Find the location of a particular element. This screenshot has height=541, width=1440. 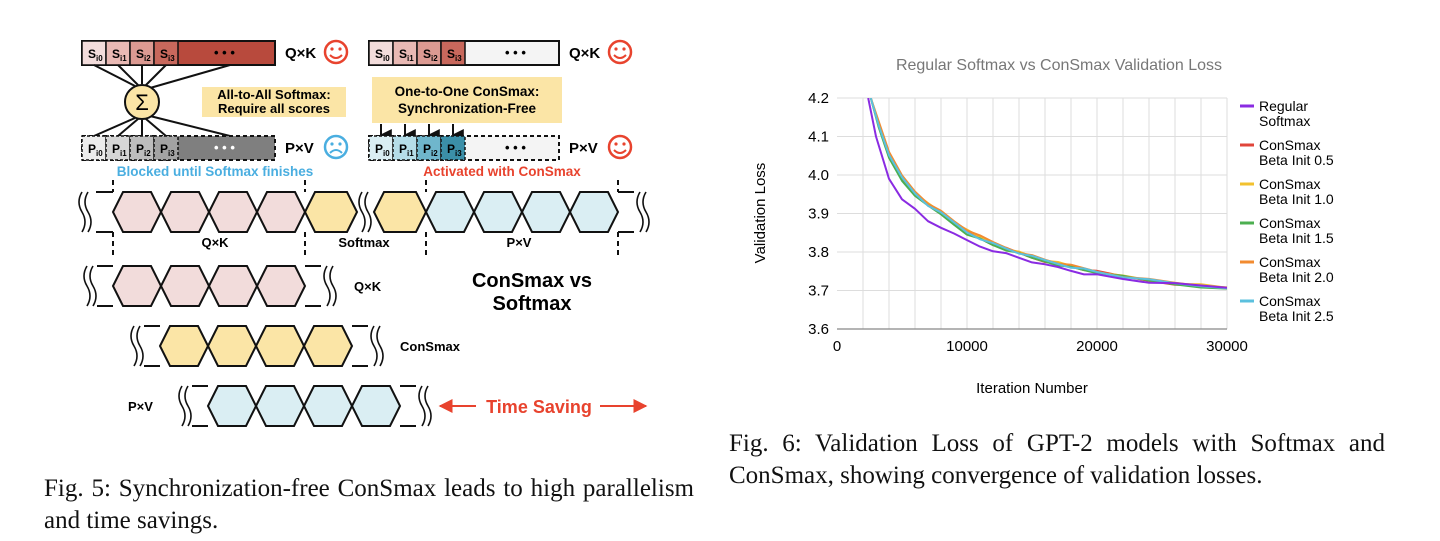

one-to-one-line1: One-to-One ConSmax: is located at coordinates (467, 91).